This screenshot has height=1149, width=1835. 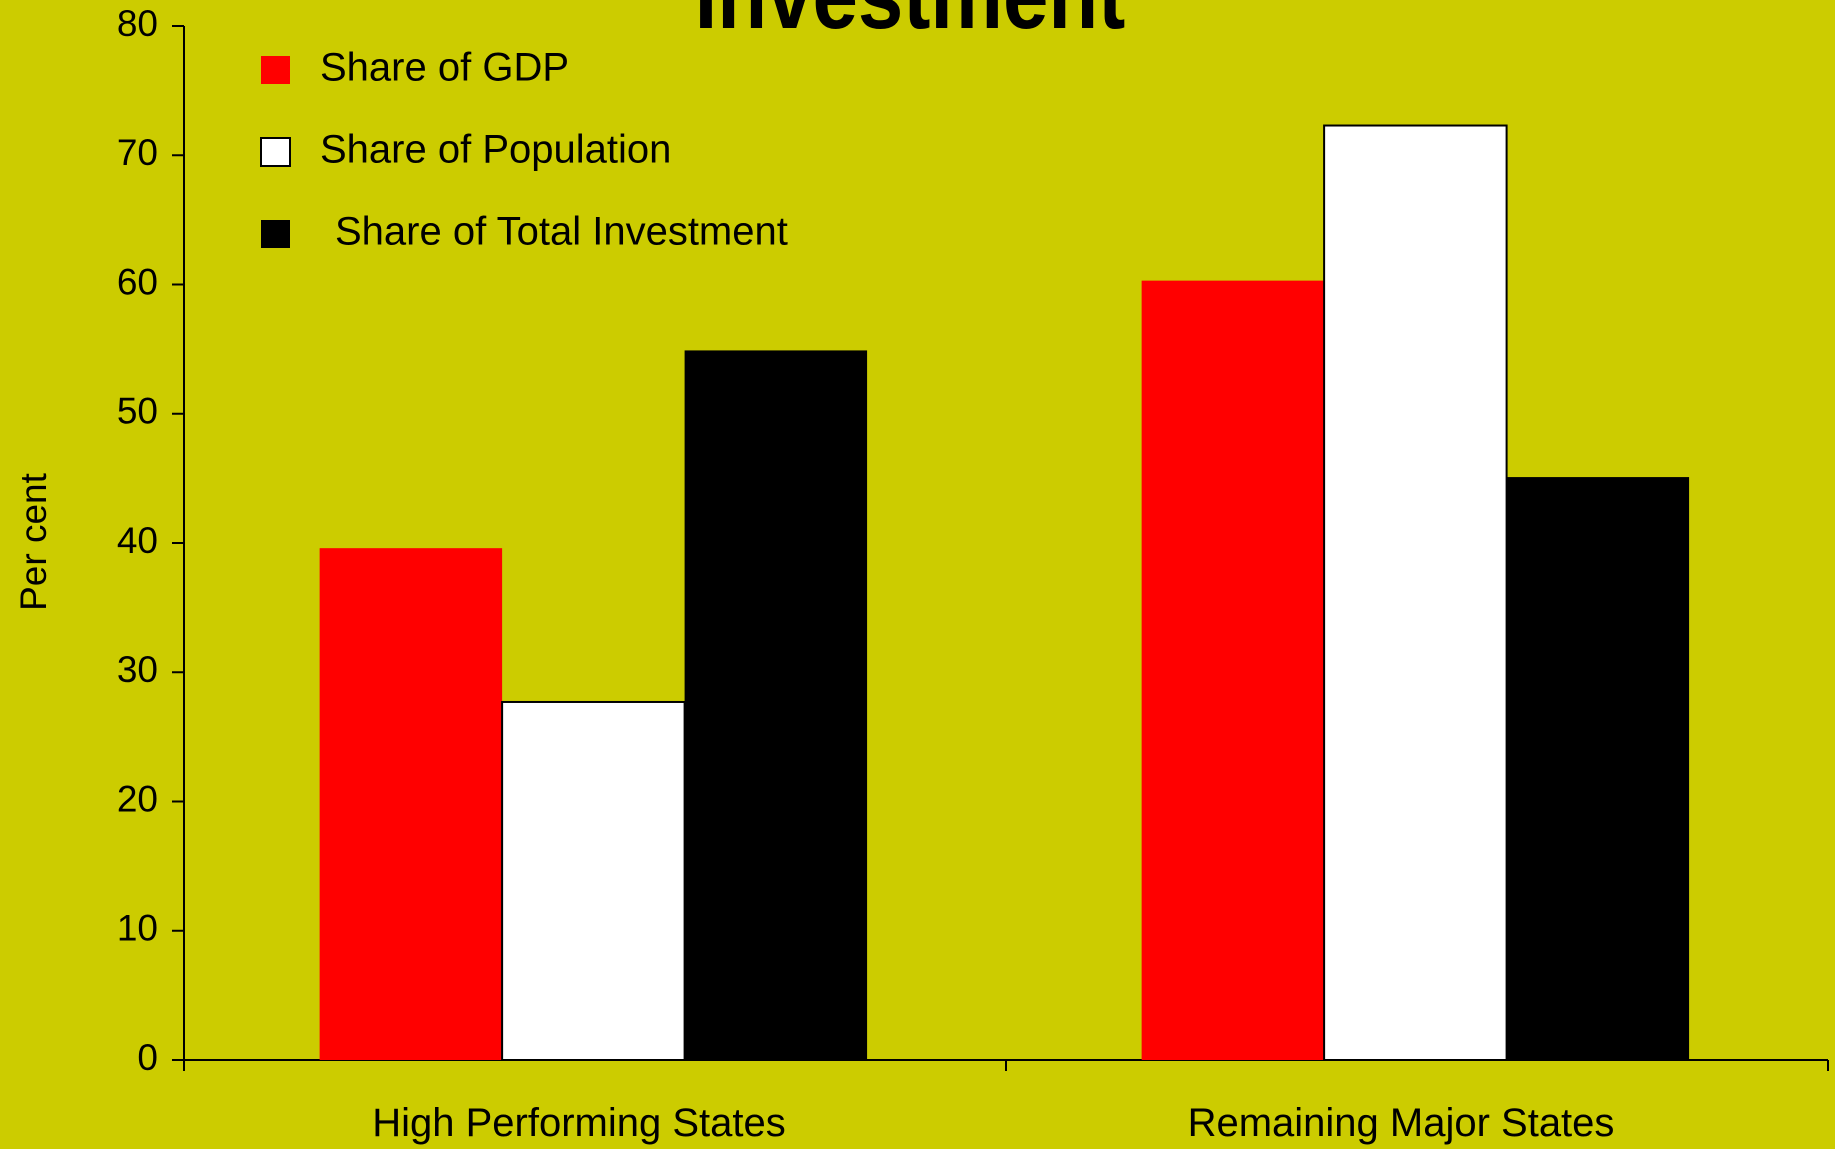 What do you see at coordinates (147, 1057) in the screenshot?
I see `y-tick-label: 0` at bounding box center [147, 1057].